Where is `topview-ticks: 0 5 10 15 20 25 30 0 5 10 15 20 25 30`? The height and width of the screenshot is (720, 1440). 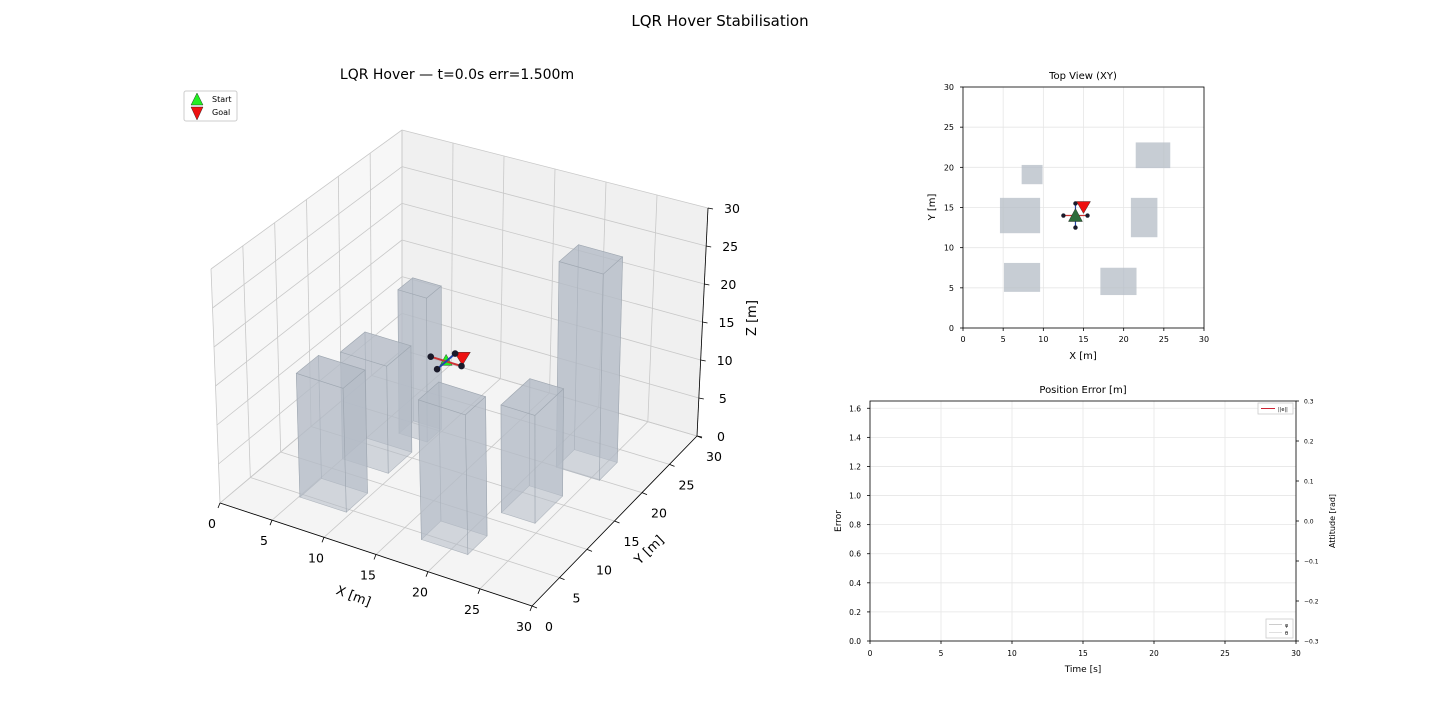
topview-ticks: 0 5 10 15 20 25 30 0 5 10 15 20 25 30 is located at coordinates (1076, 213).